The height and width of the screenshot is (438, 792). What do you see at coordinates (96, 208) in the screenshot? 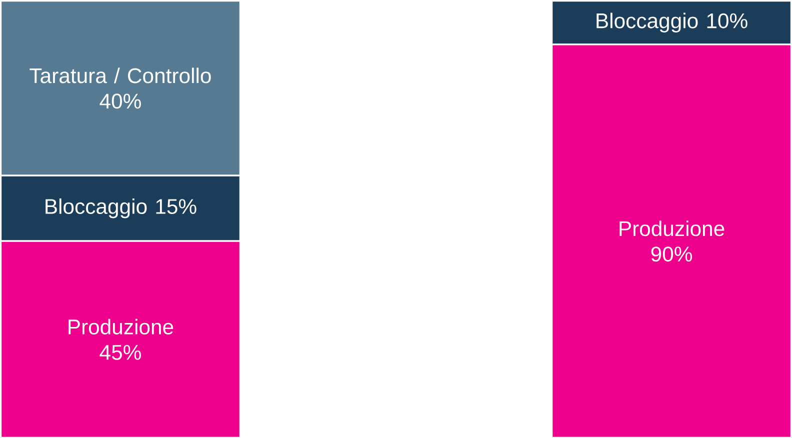
I see `text: Bloccaggio` at bounding box center [96, 208].